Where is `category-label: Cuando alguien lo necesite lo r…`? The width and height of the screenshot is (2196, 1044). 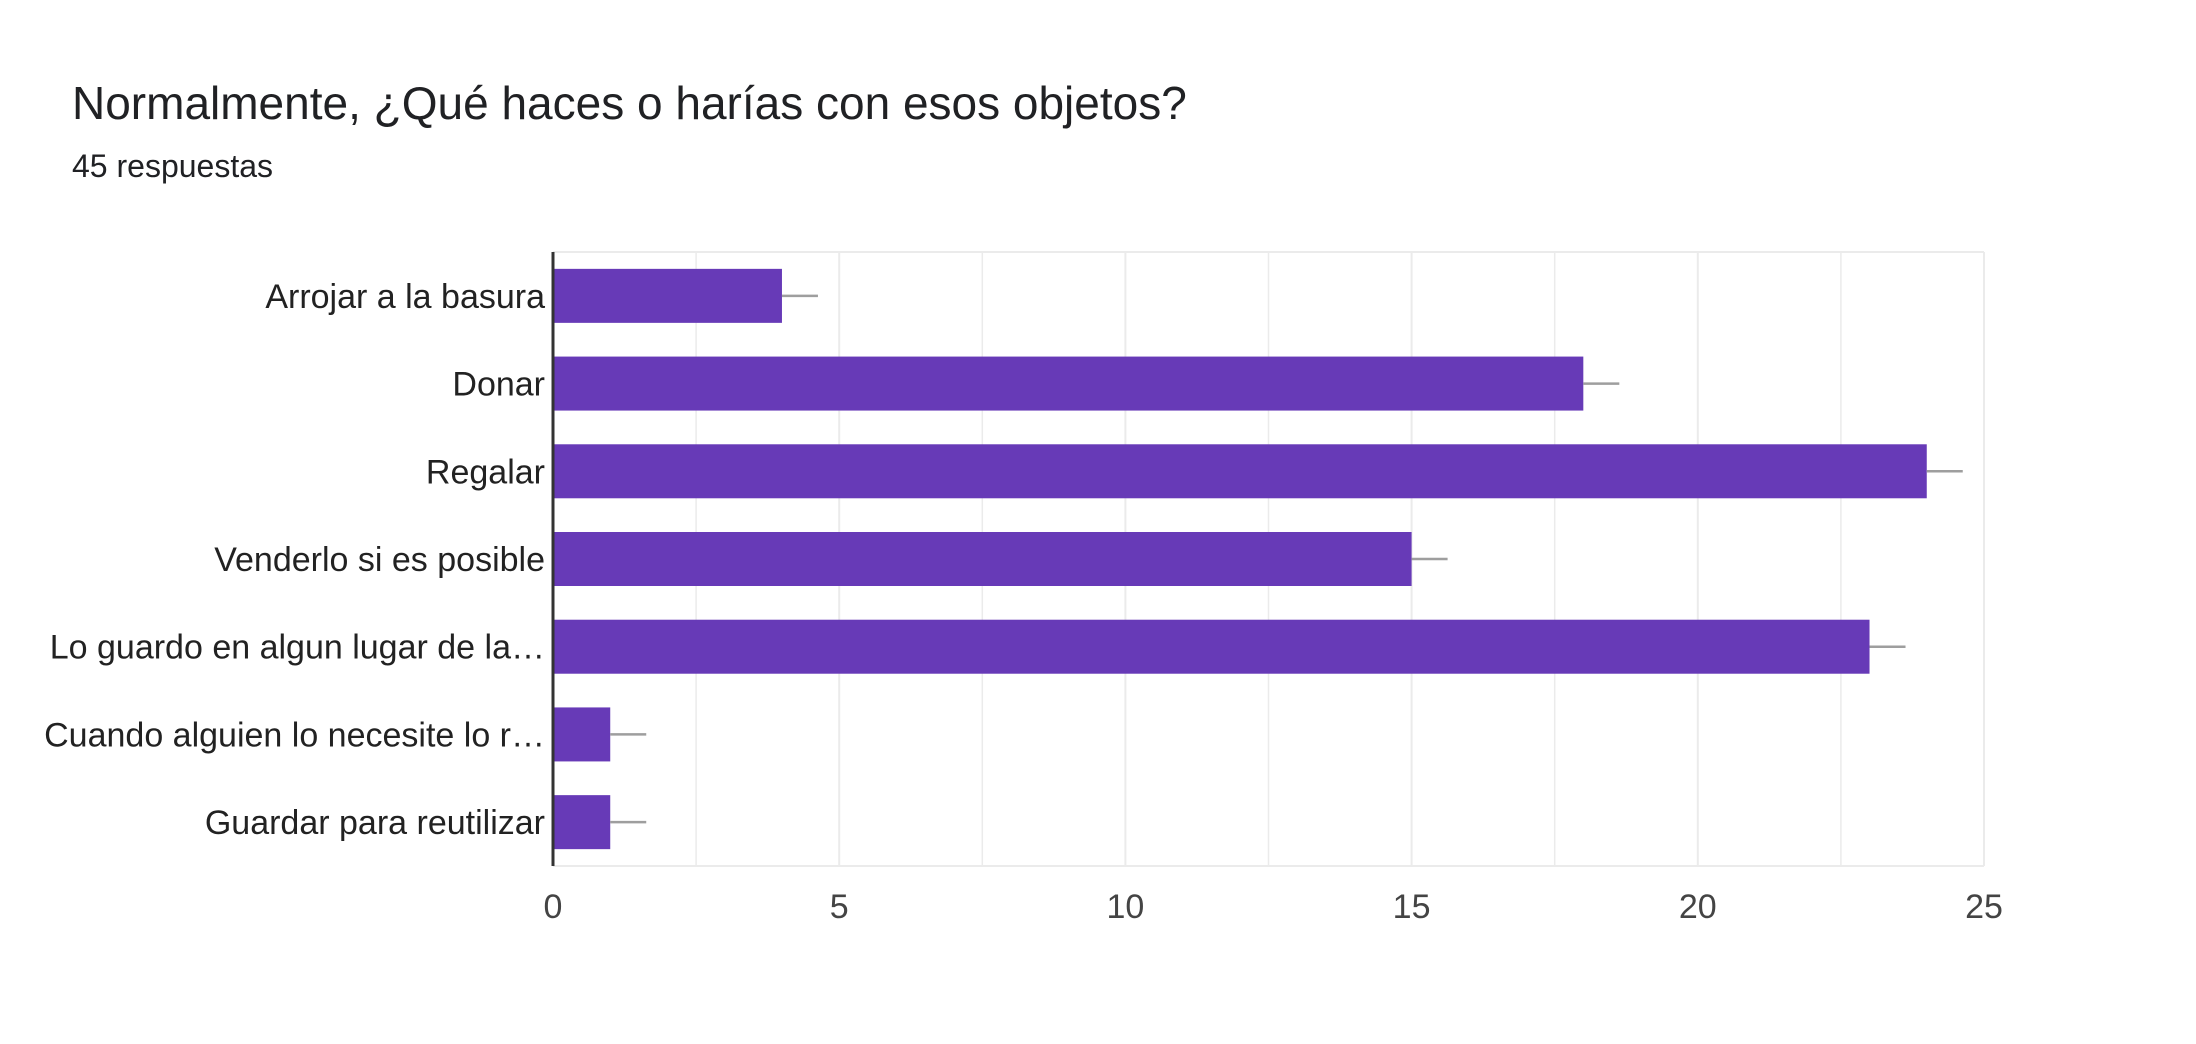 category-label: Cuando alguien lo necesite lo r… is located at coordinates (294, 735).